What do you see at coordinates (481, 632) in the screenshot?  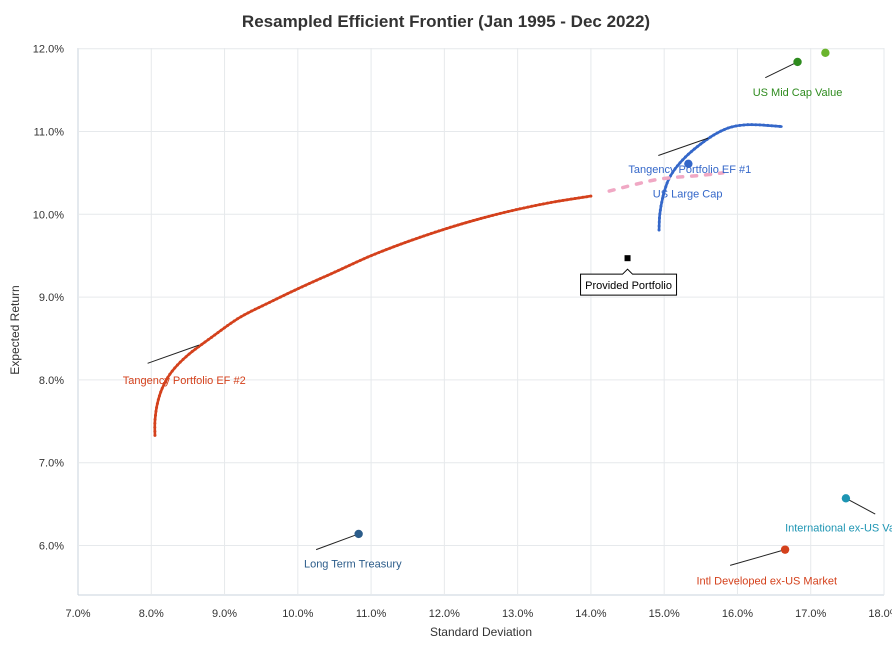 I see `x-axis-title: Standard Deviation` at bounding box center [481, 632].